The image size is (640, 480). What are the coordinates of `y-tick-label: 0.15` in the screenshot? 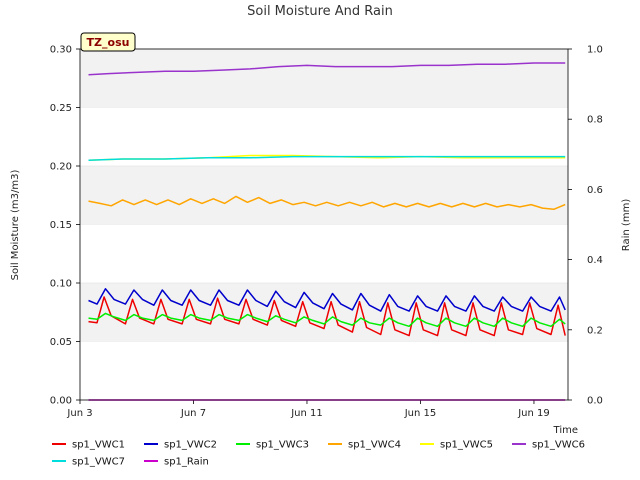 It's located at (61, 225).